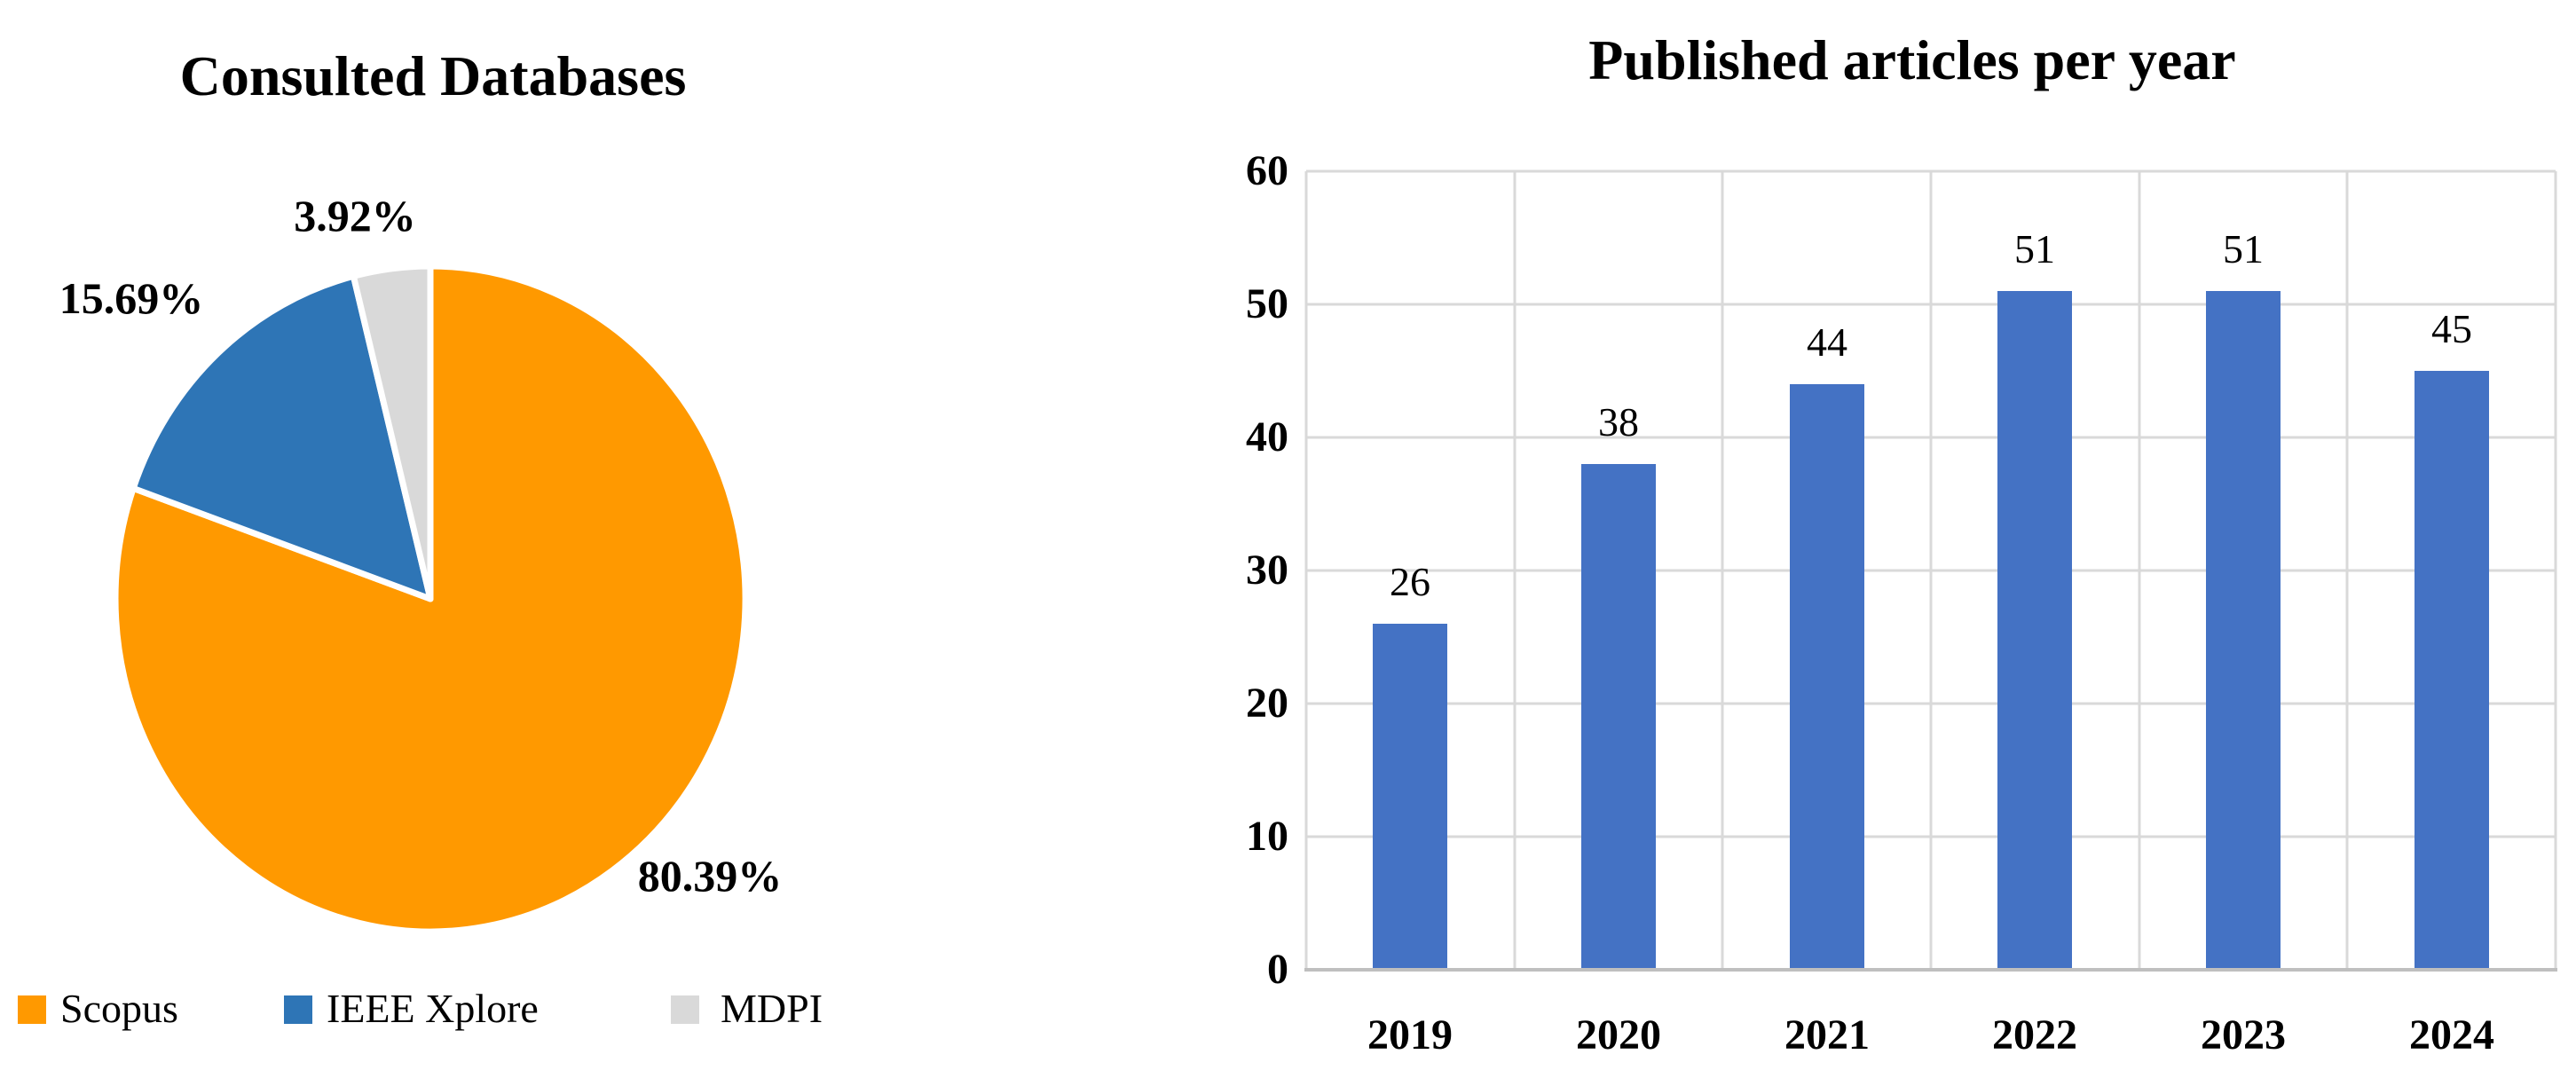 This screenshot has width=2576, height=1078. I want to click on bar-value-2022: 51, so click(2034, 249).